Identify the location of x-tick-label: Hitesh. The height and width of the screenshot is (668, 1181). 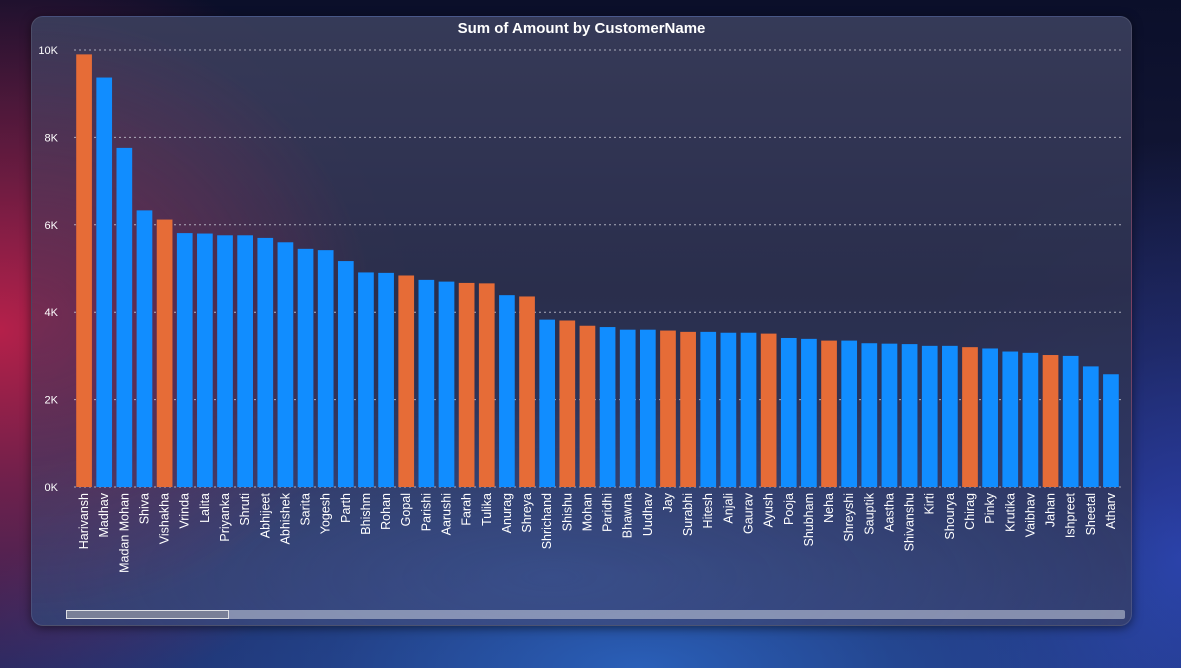
(708, 510).